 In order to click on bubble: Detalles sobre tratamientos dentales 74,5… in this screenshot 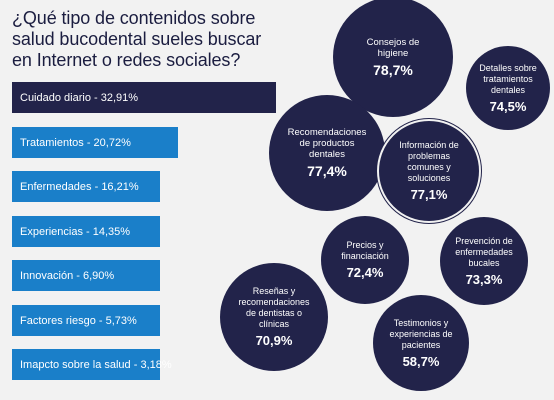, I will do `click(508, 88)`.